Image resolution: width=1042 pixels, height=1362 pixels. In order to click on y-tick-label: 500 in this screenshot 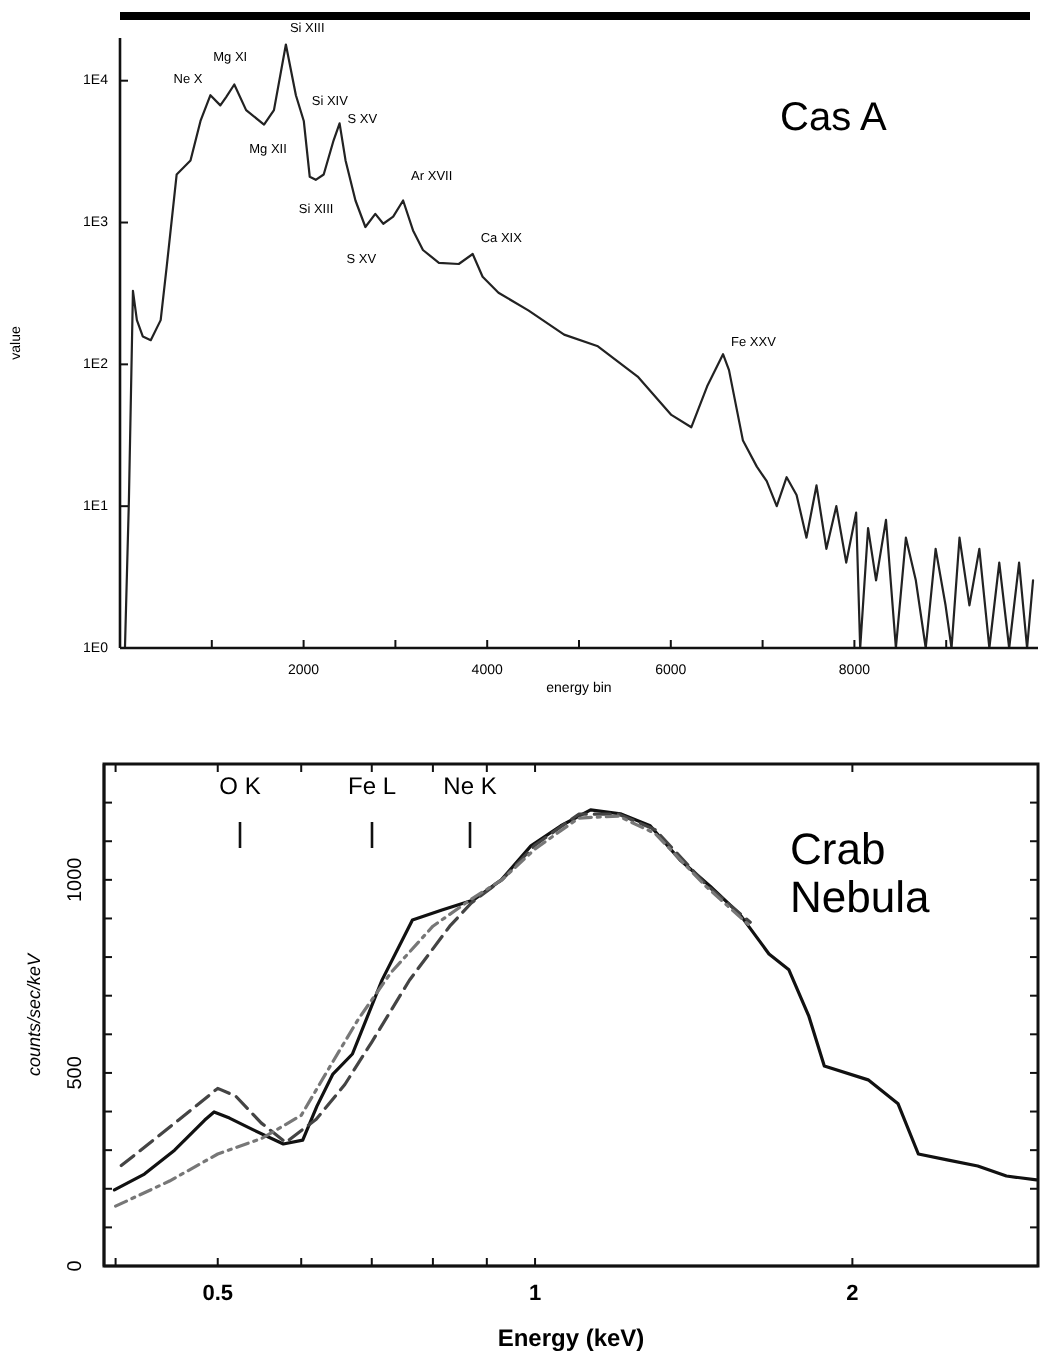, I will do `click(76, 1072)`.